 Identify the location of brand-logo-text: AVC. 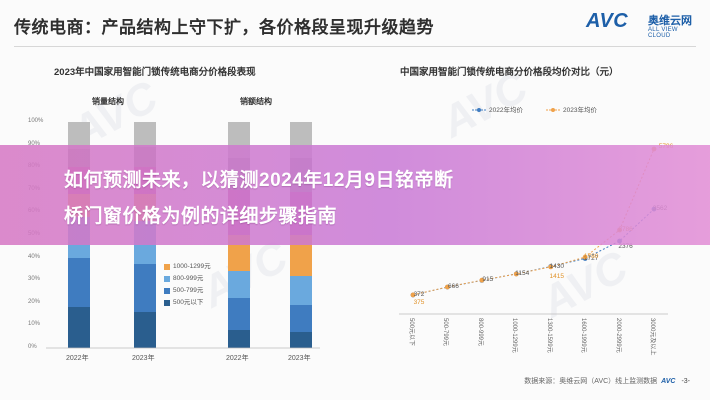
(607, 21).